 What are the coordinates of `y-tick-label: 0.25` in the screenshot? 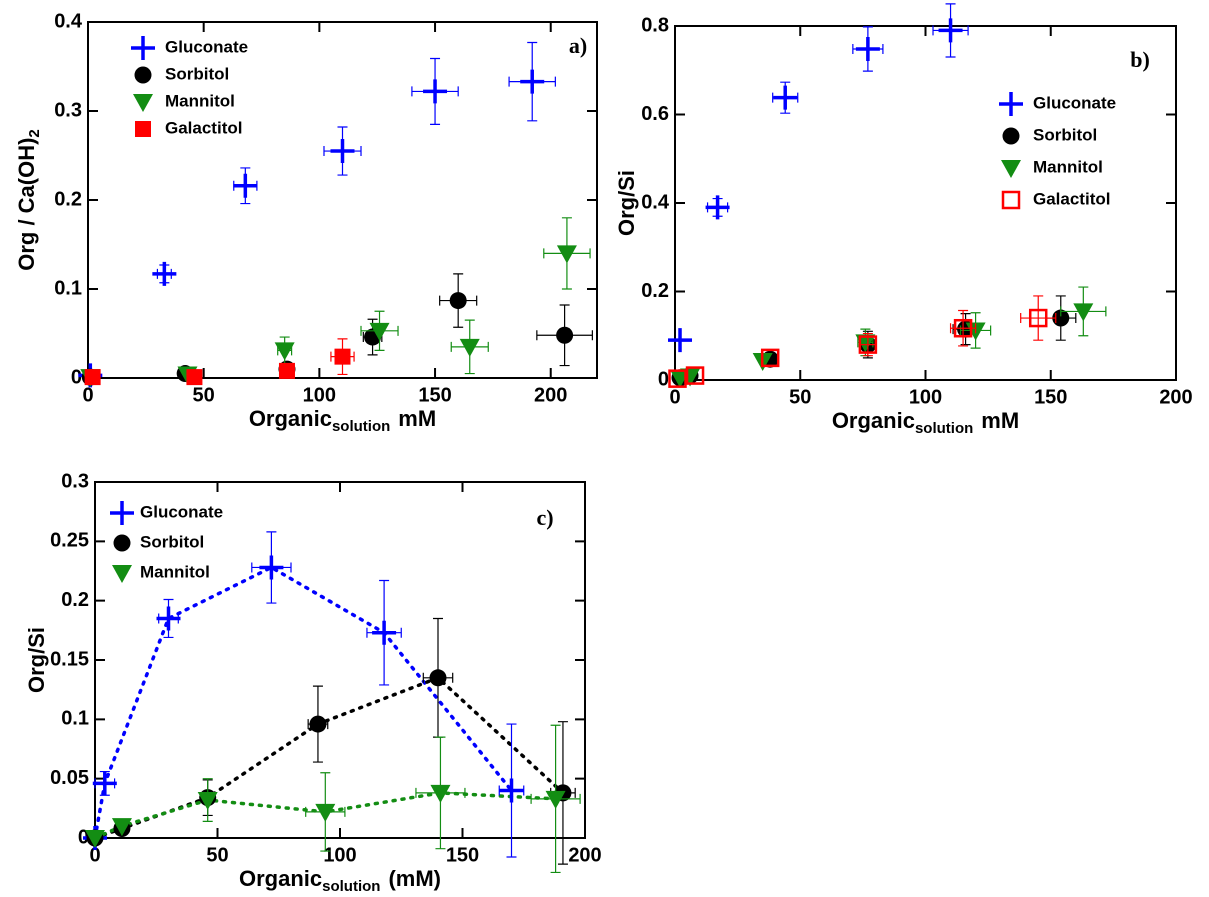 It's located at (69, 541).